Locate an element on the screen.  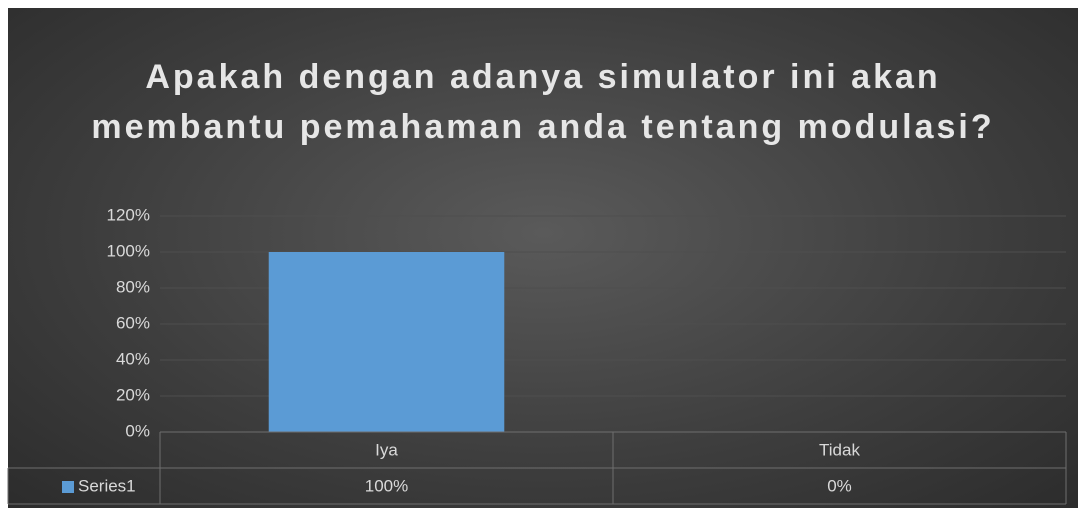
y-tick-label: 100% is located at coordinates (128, 250).